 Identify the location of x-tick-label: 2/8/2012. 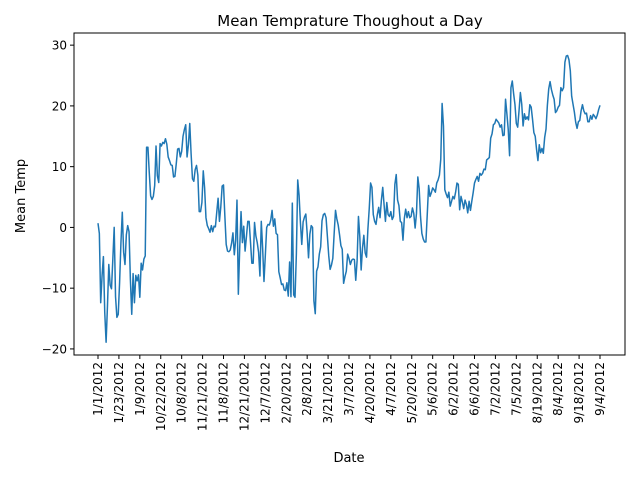
(307, 389).